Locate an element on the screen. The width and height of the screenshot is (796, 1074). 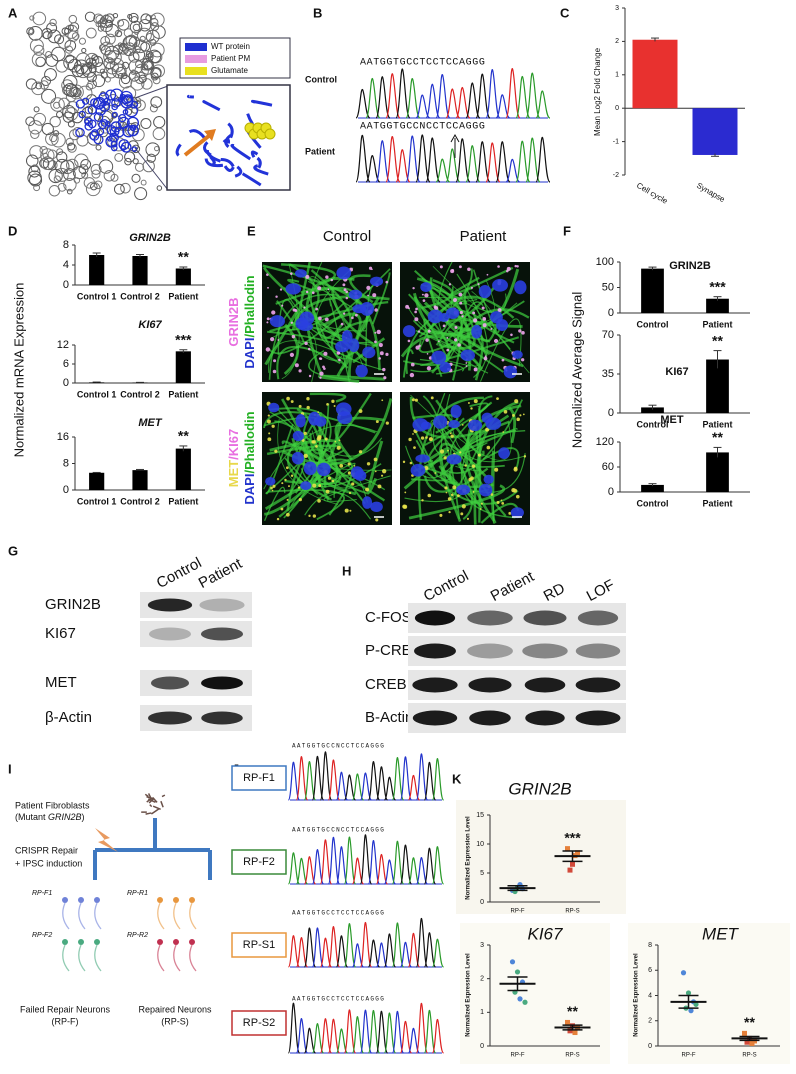
pm-arrow is located at coordinates (197, 145).